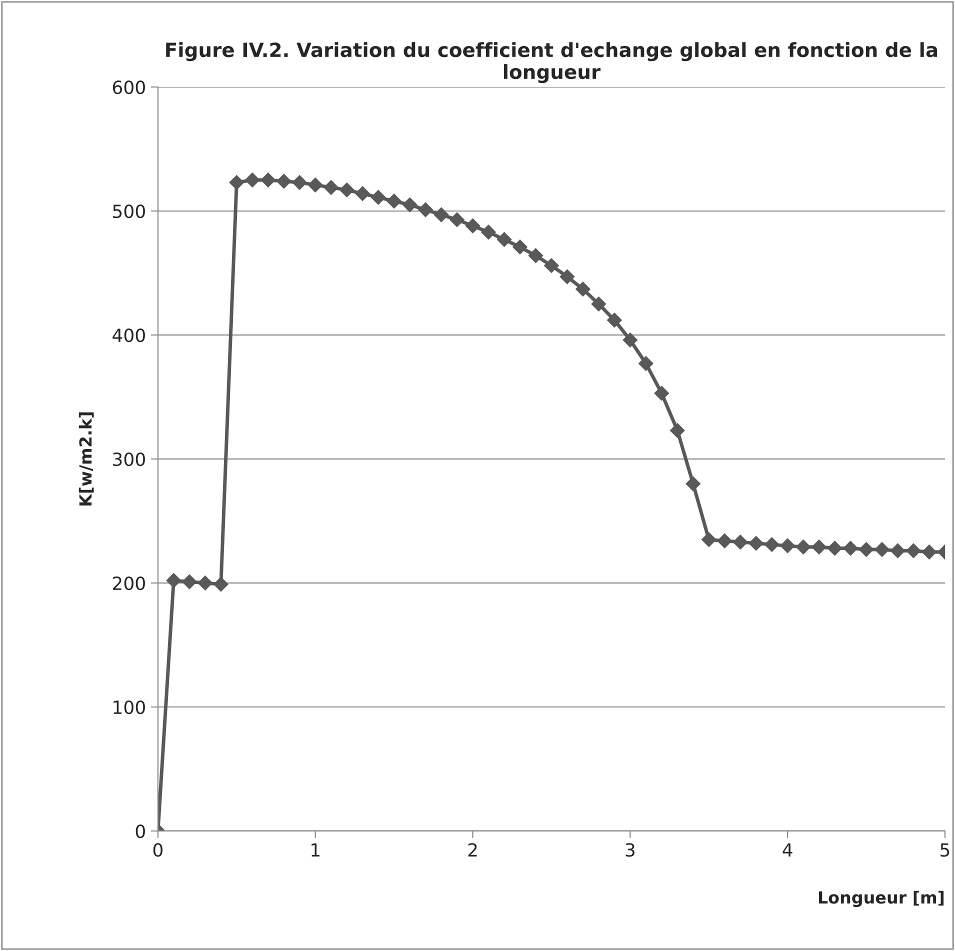 This screenshot has width=955, height=951. What do you see at coordinates (472, 850) in the screenshot?
I see `x-tick-label: 2` at bounding box center [472, 850].